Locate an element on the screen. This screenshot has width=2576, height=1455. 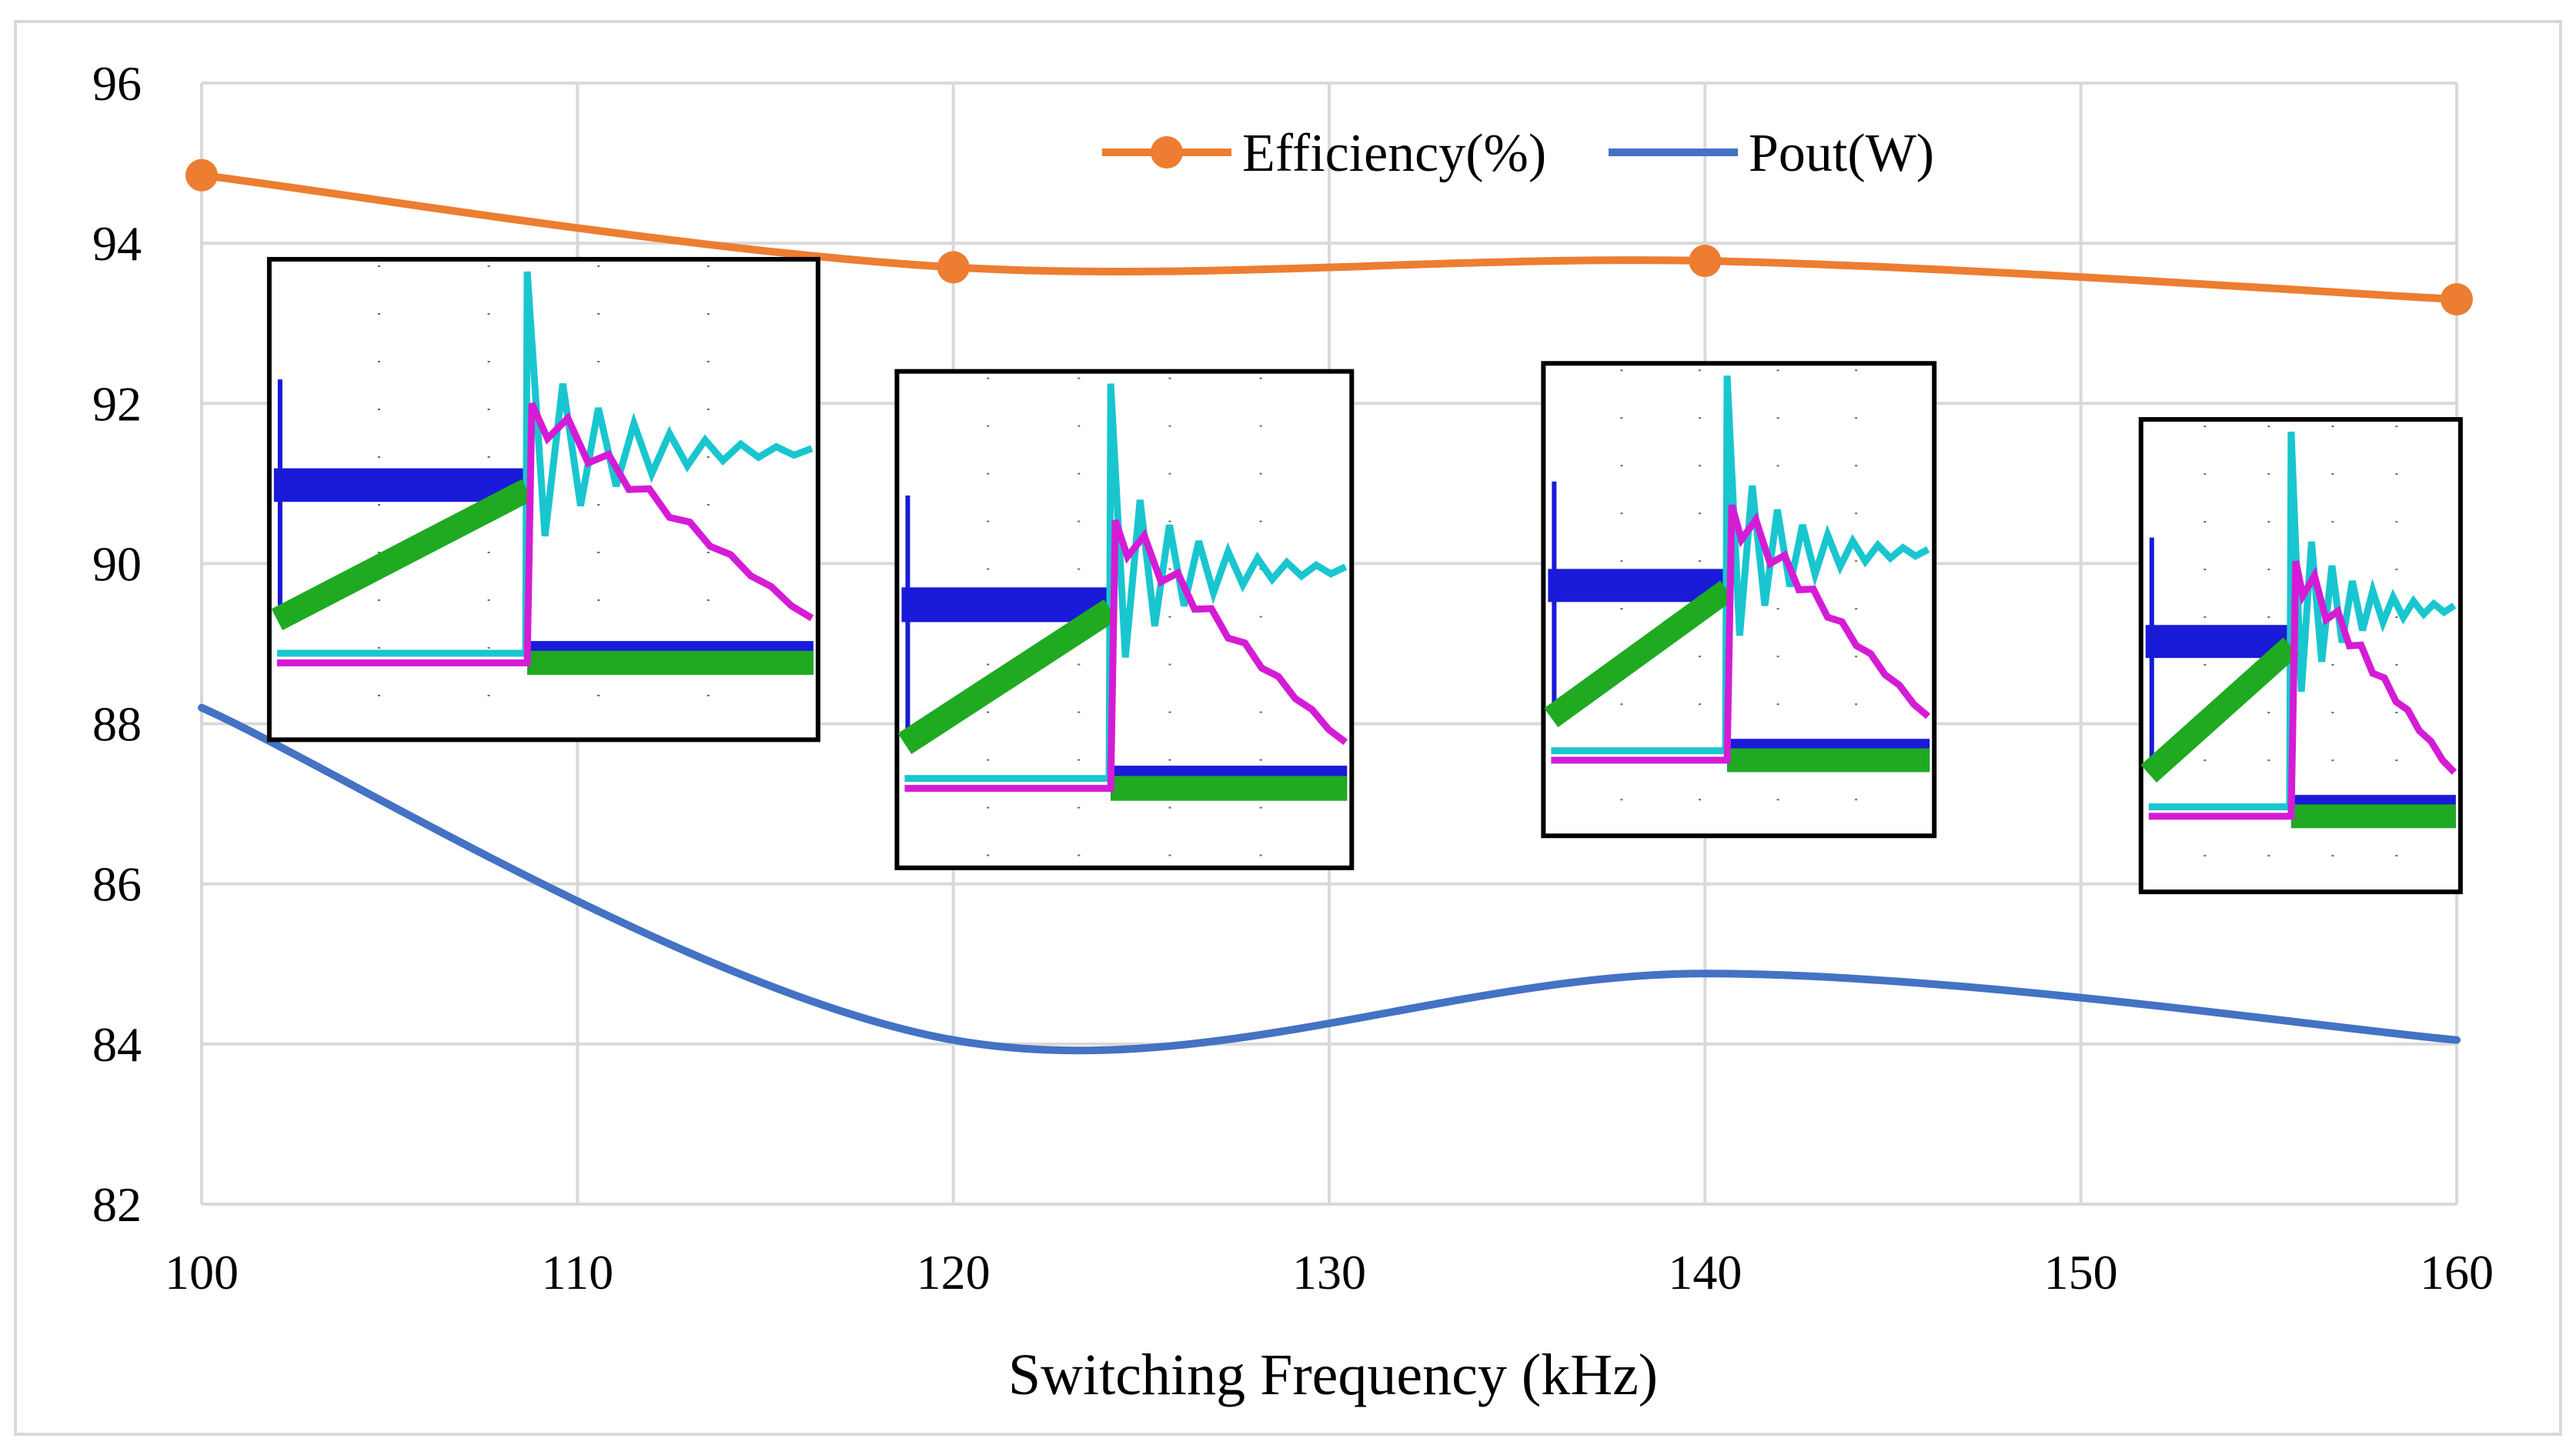
efficiency-line is located at coordinates (1329, 237).